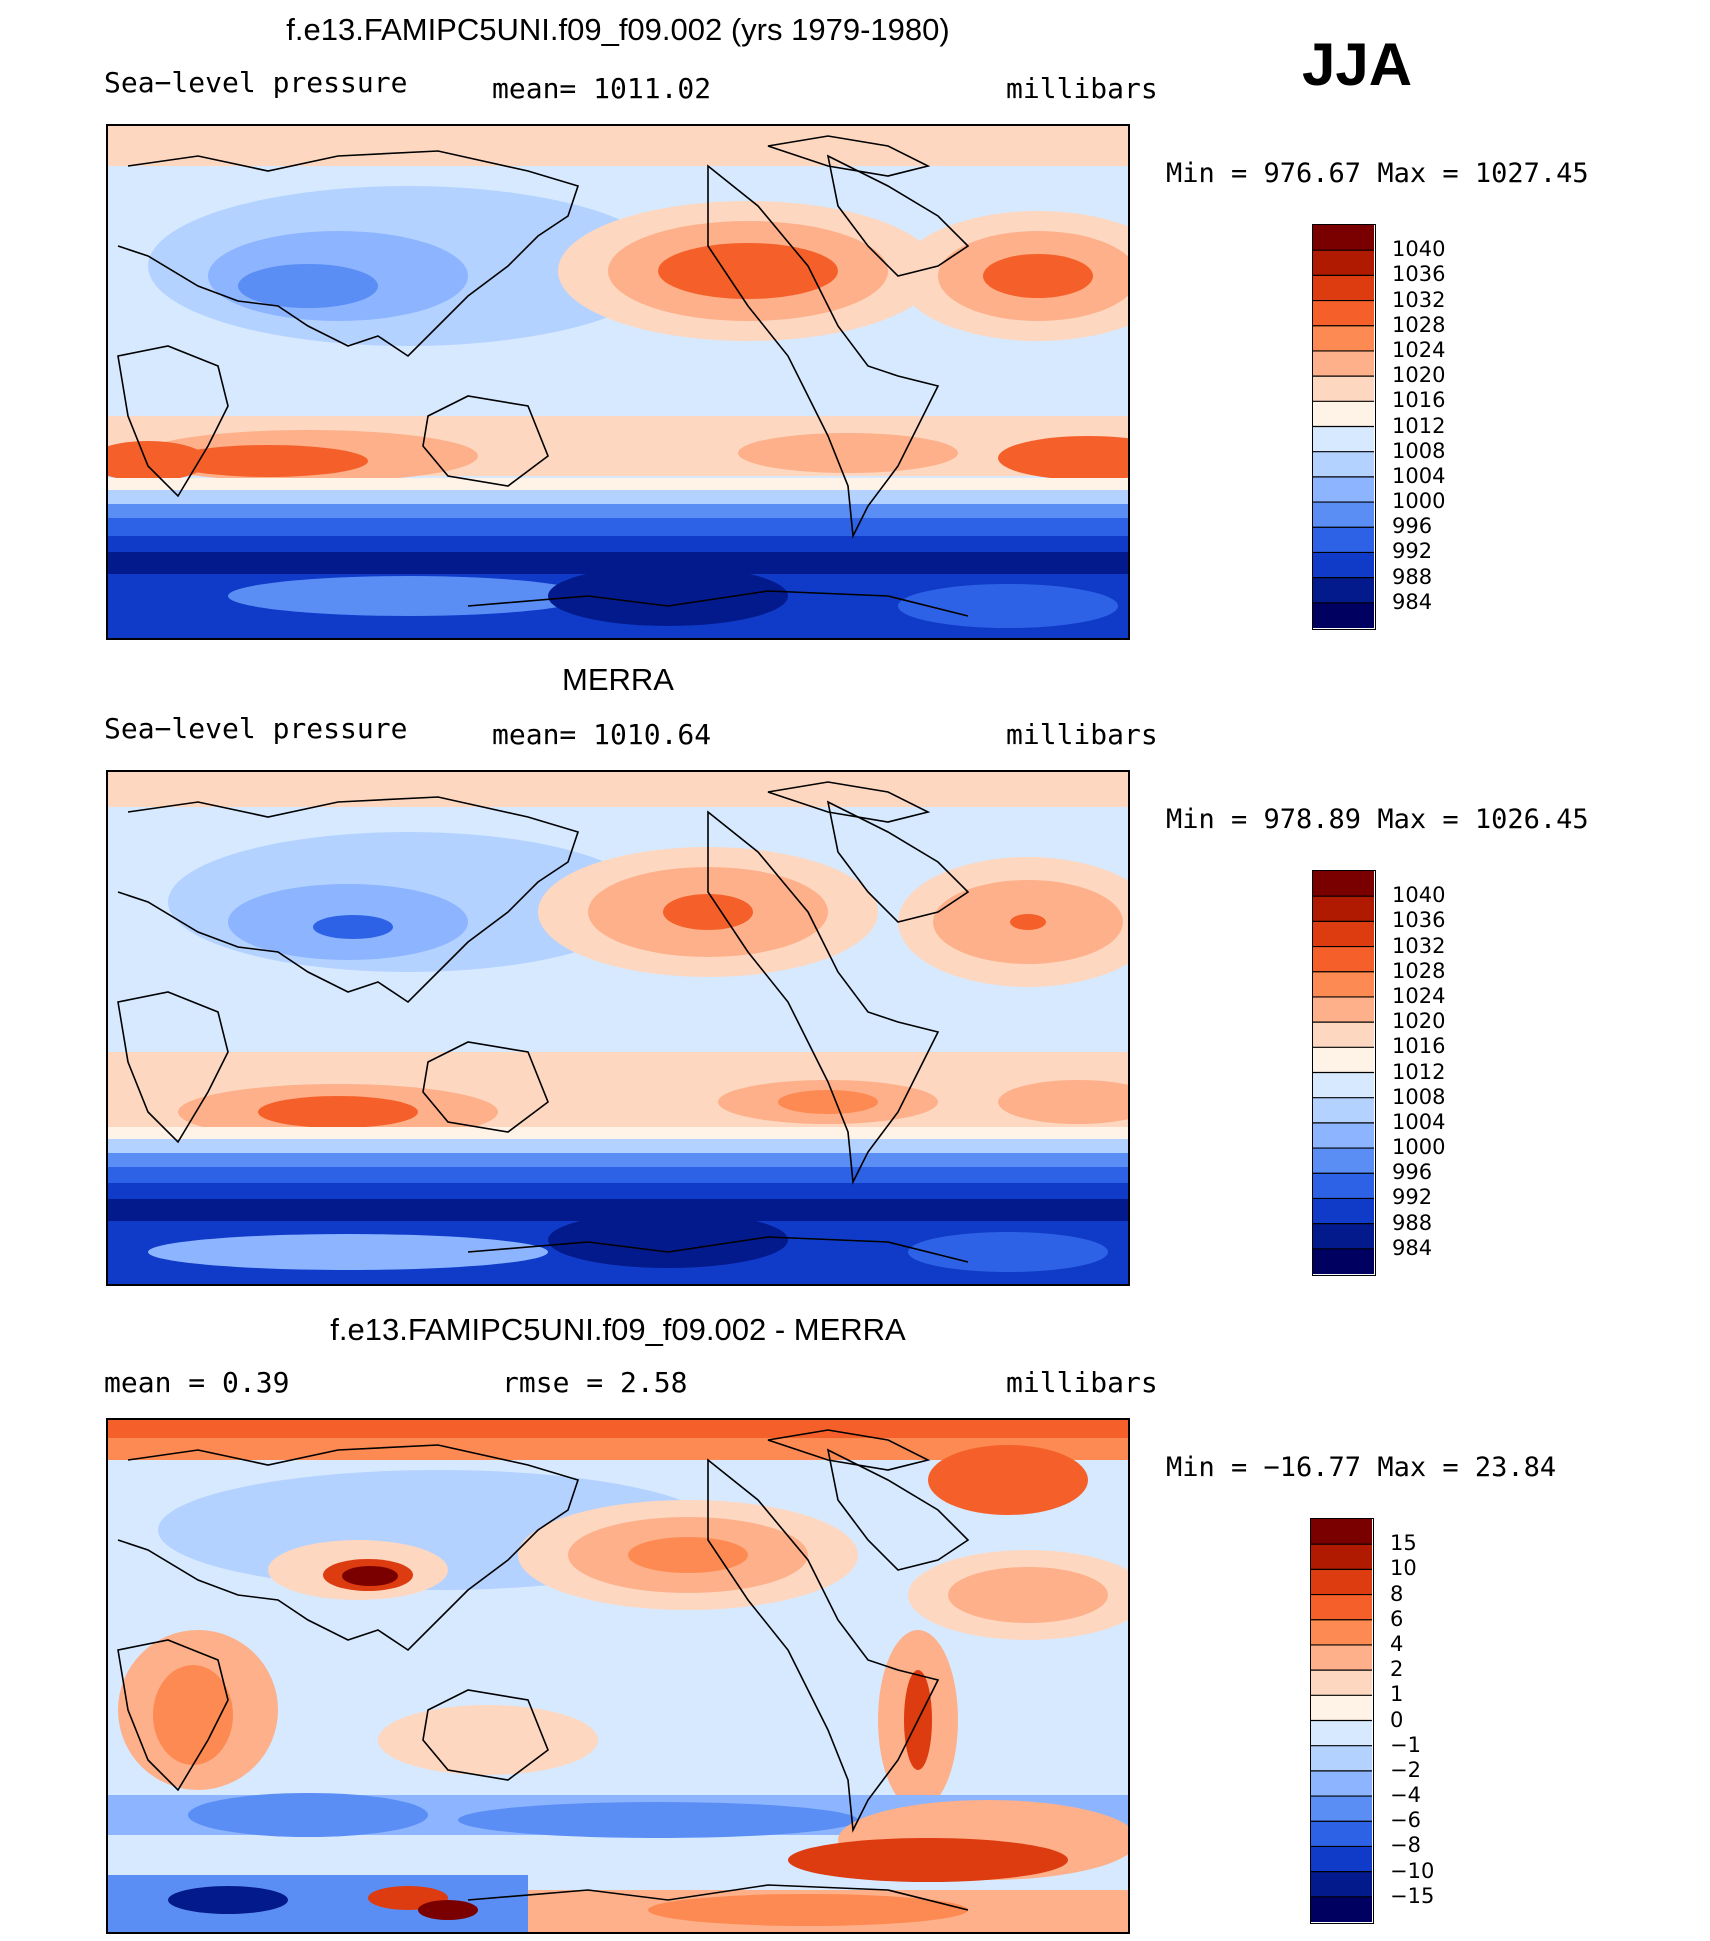  What do you see at coordinates (618, 1329) in the screenshot?
I see `panel-3-title: f.e13.FAMIPC5UNI.f09_f09.002 - MERRA` at bounding box center [618, 1329].